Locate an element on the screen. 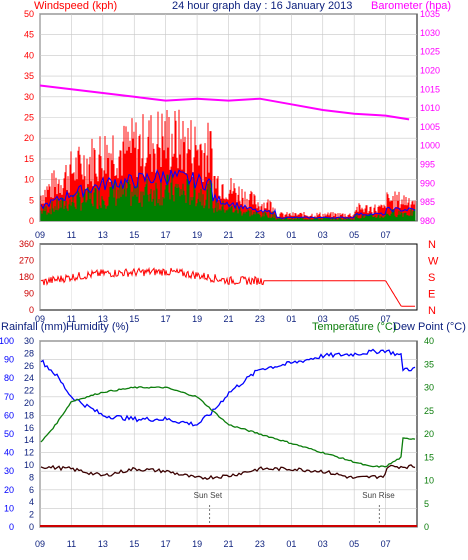  x-tick-label-direction: 21 is located at coordinates (228, 319).